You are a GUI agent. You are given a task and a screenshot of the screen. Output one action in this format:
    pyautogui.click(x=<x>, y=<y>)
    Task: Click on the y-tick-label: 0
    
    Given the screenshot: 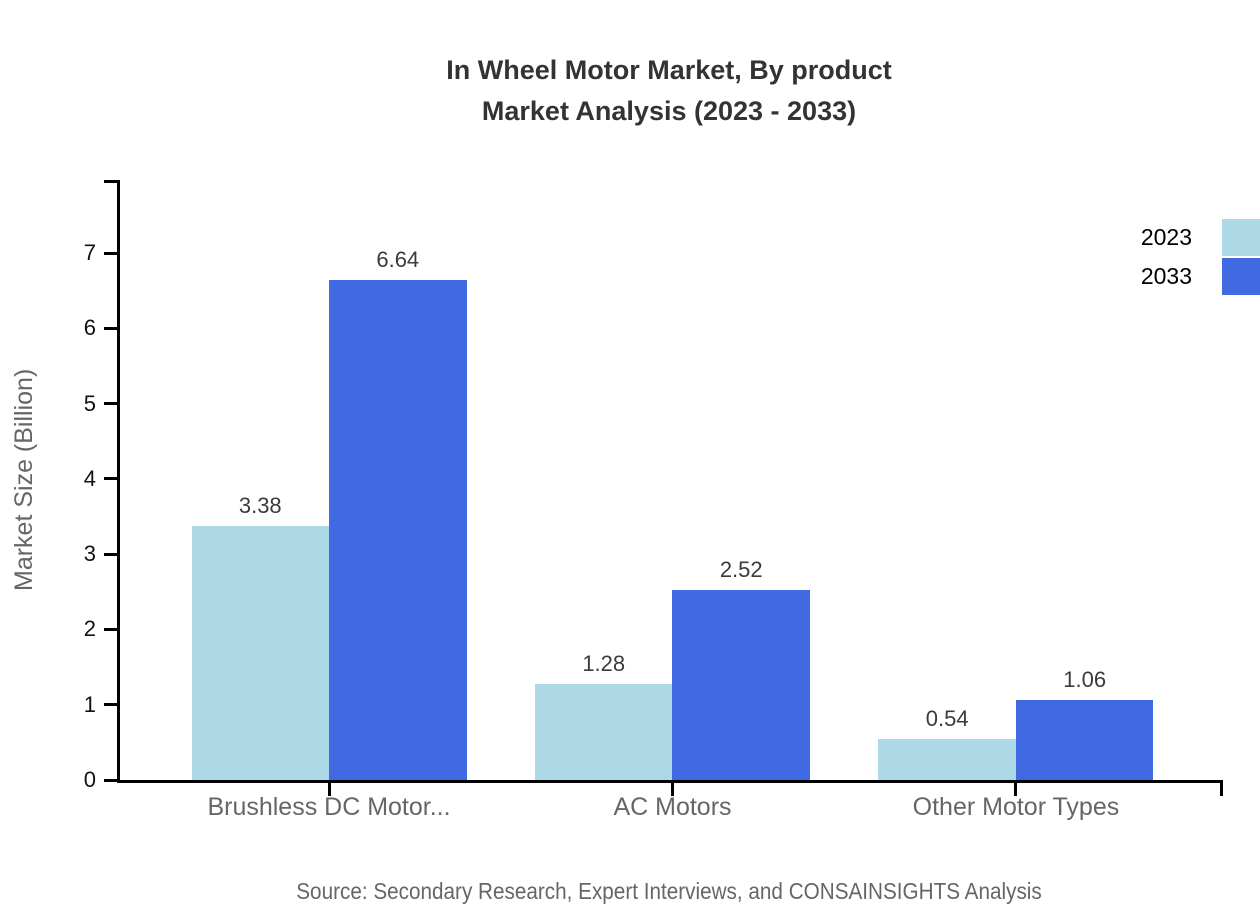 What is the action you would take?
    pyautogui.click(x=89, y=779)
    